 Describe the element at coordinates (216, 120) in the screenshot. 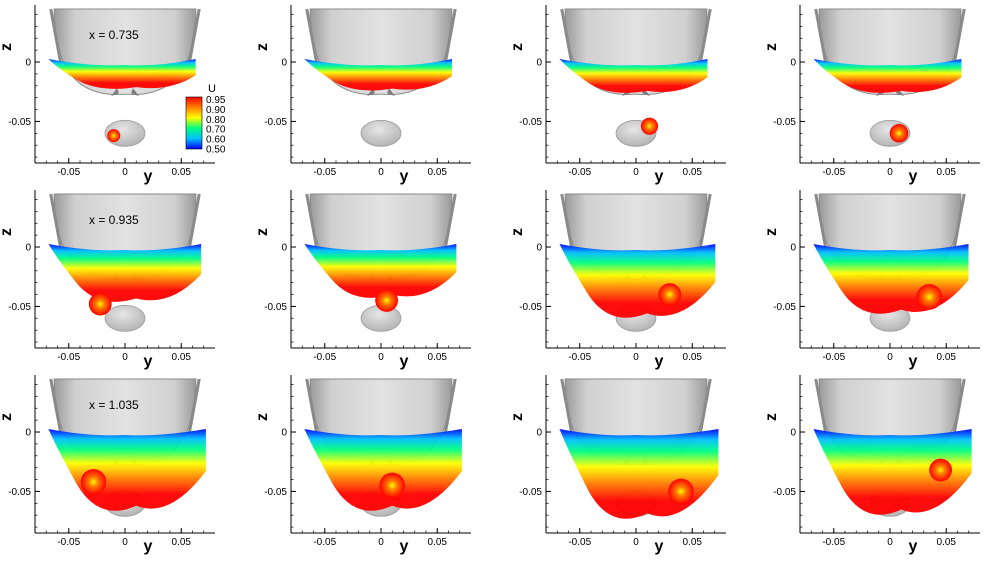

I see `colorbar-tick-label: 0.80` at that location.